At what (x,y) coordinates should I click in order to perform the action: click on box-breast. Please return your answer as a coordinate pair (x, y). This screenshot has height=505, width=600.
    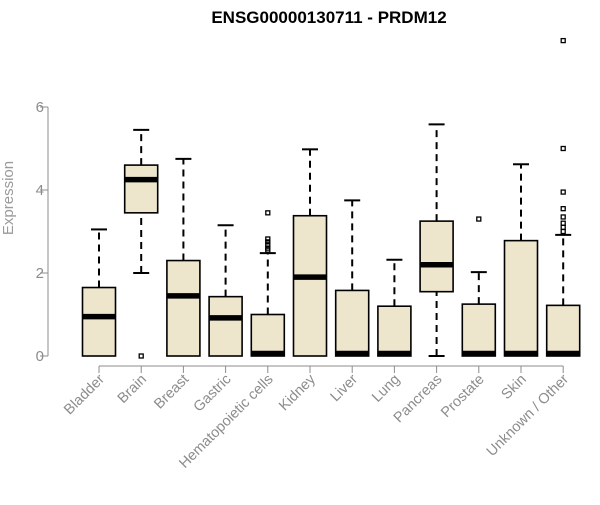
    Looking at the image, I should click on (183, 257).